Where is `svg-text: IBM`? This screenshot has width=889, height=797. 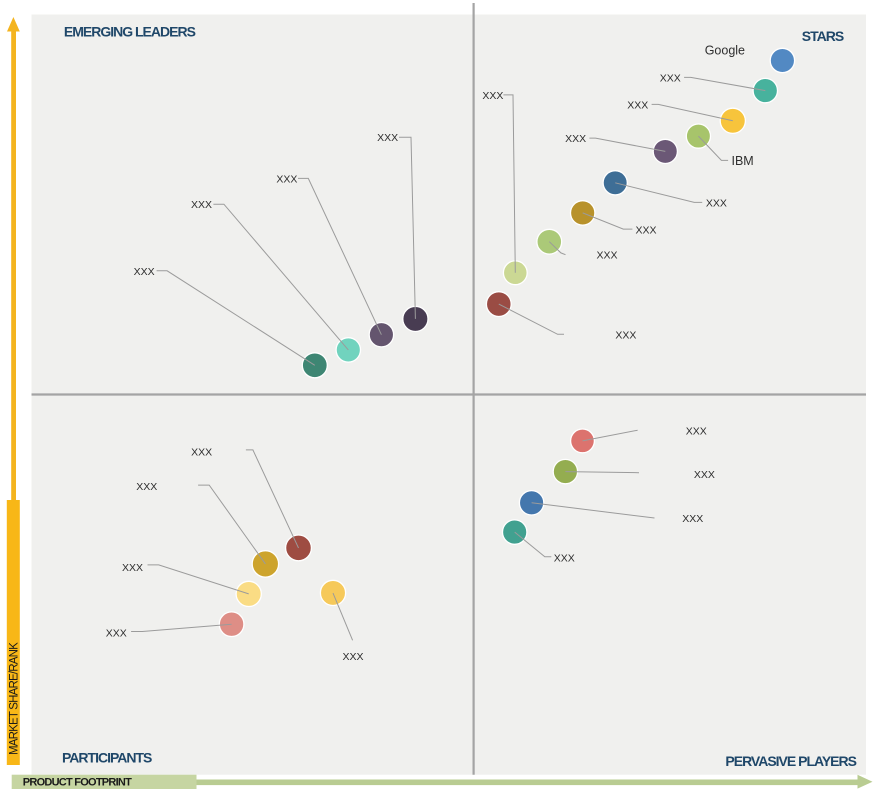
svg-text: IBM is located at coordinates (743, 161).